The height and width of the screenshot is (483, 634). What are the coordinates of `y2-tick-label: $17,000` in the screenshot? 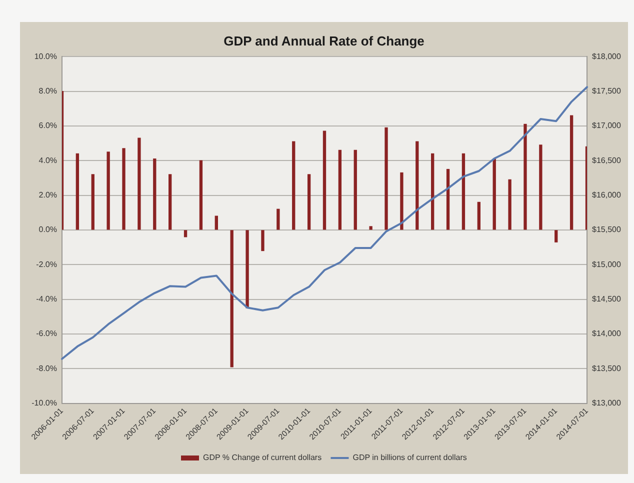 It's located at (607, 125).